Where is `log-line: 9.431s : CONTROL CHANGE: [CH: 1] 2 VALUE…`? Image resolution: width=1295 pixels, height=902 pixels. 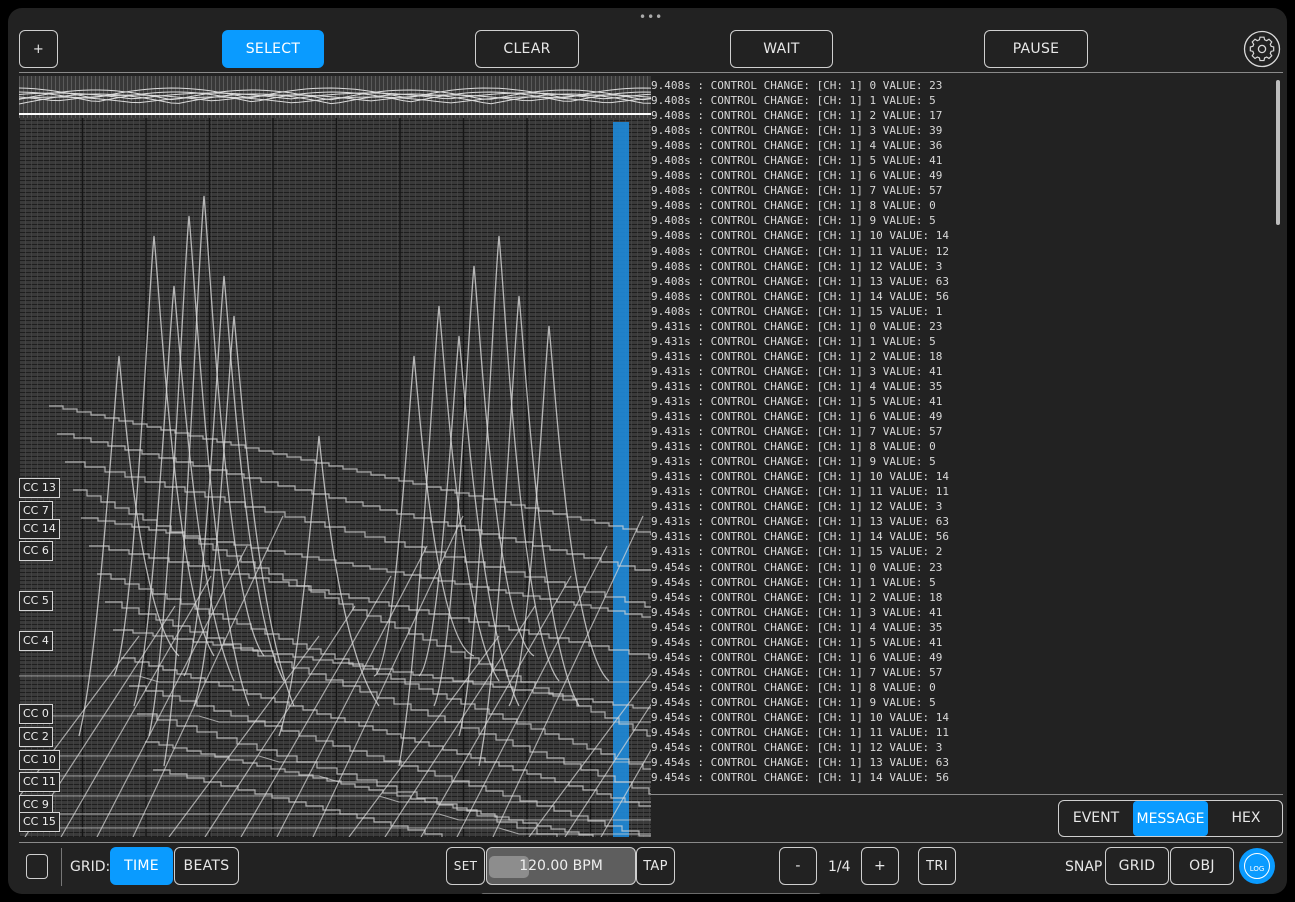 log-line: 9.431s : CONTROL CHANGE: [CH: 1] 2 VALUE… is located at coordinates (797, 356).